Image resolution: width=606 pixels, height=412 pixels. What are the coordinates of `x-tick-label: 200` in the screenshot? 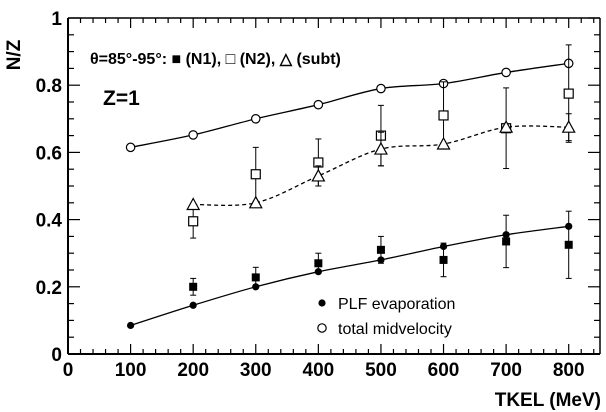 It's located at (193, 370).